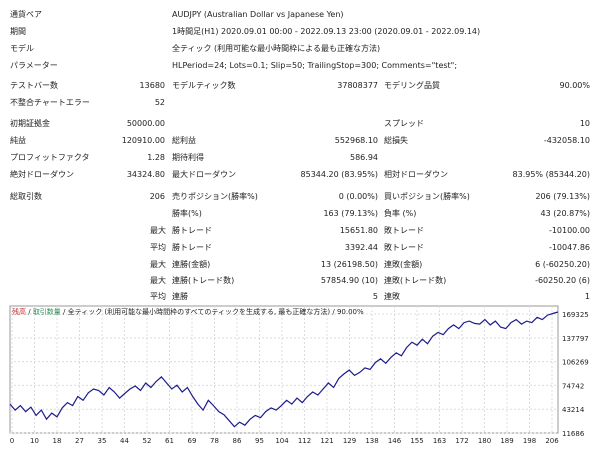 The image size is (600, 449). Describe the element at coordinates (396, 140) in the screenshot. I see `gross-loss-label: 総損失` at that location.